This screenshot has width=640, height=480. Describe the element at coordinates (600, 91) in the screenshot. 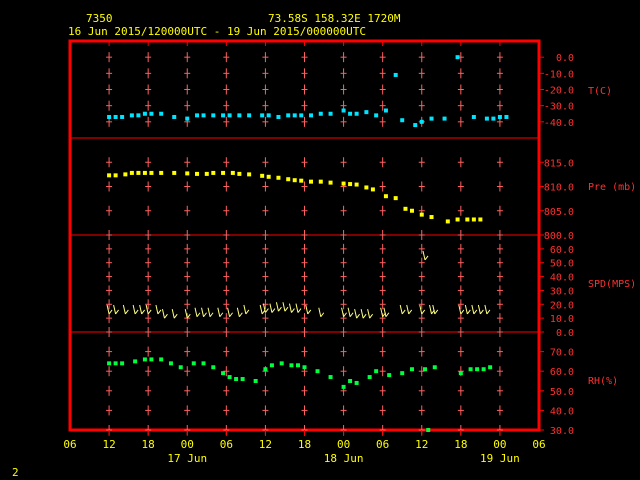

I see `panel-label: T(C)` at that location.